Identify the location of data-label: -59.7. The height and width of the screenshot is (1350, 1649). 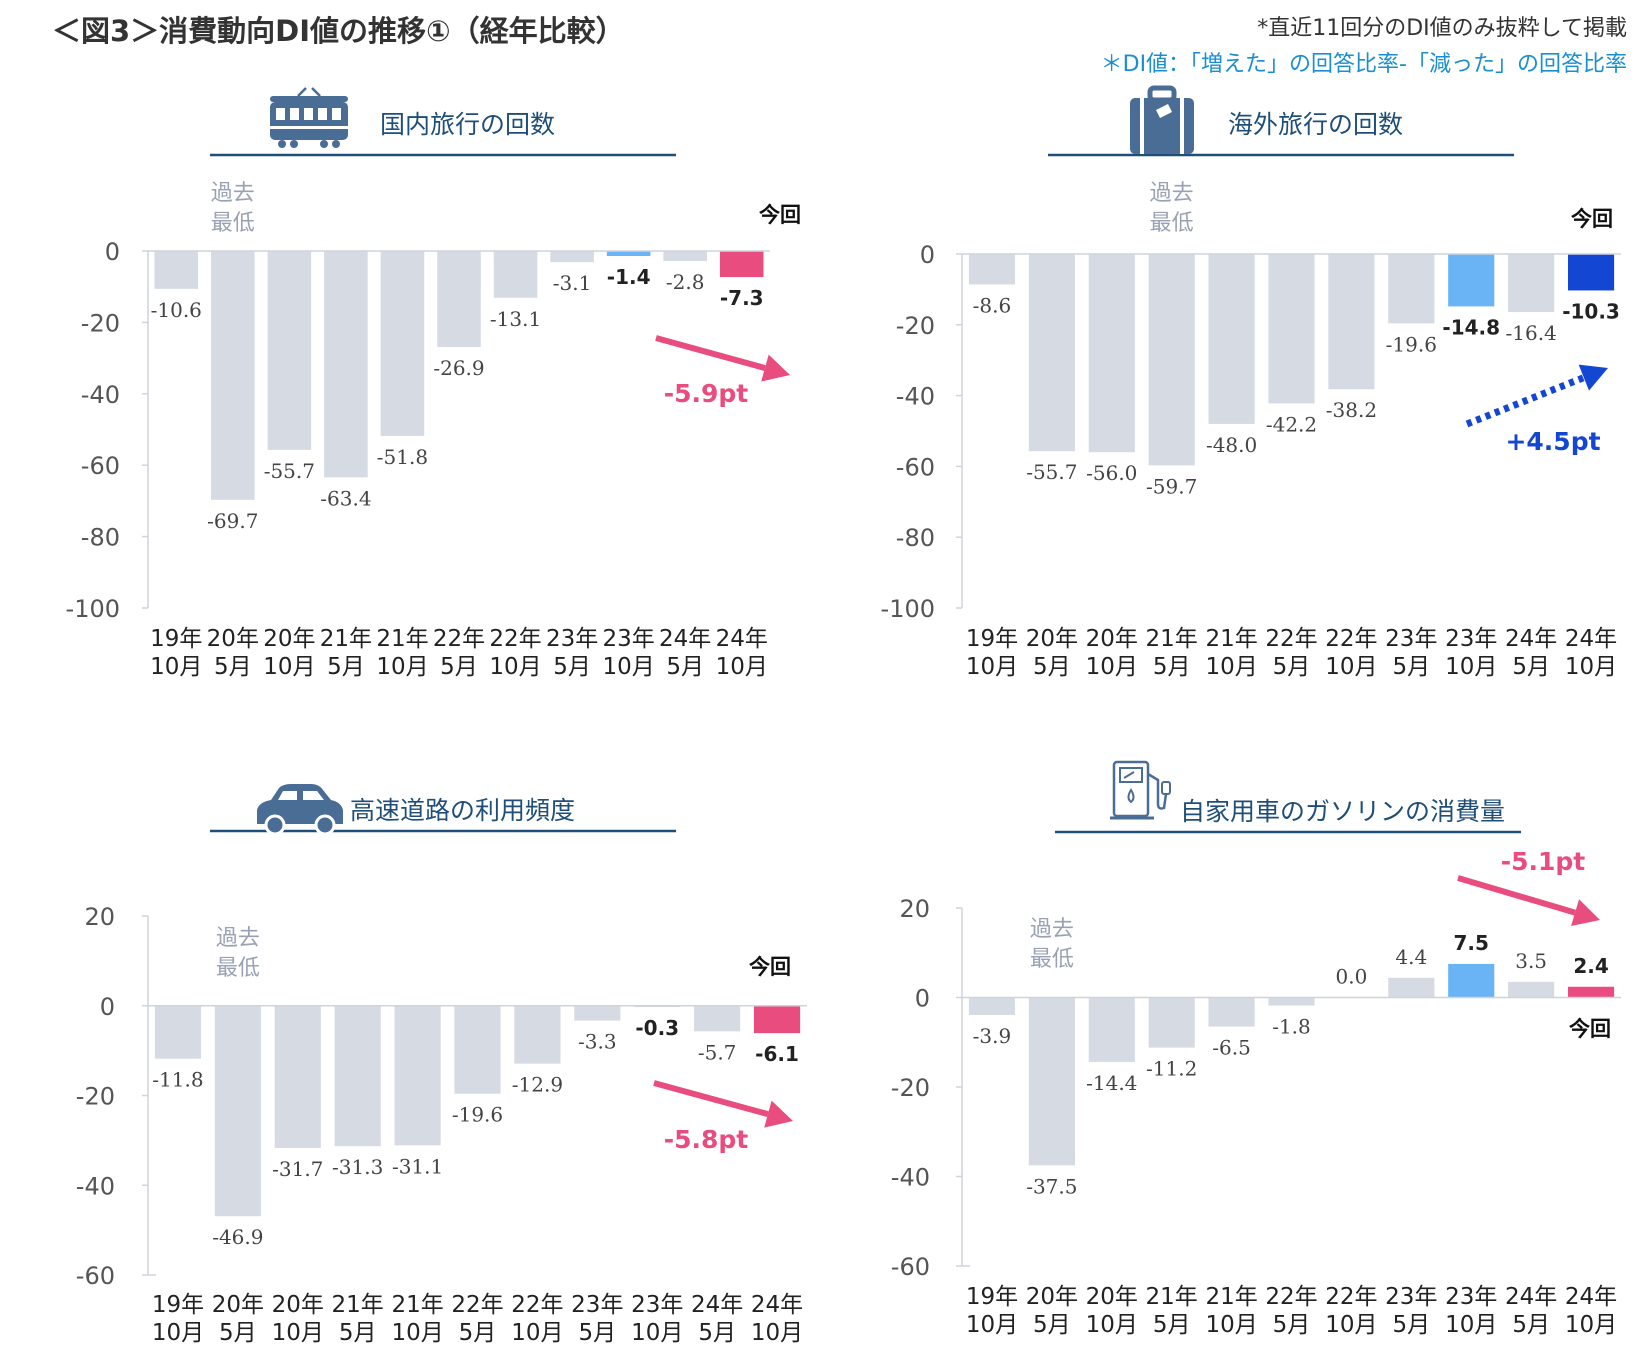
(1171, 486).